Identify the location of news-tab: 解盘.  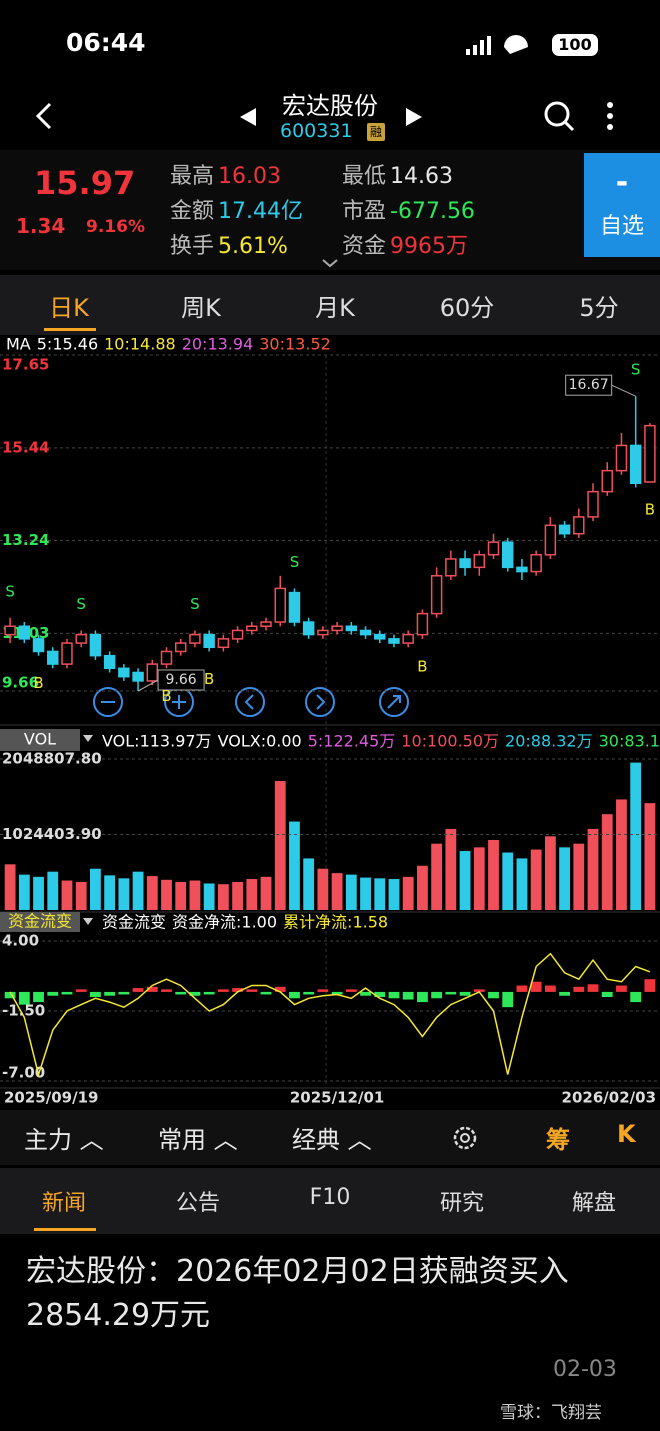
(593, 1203).